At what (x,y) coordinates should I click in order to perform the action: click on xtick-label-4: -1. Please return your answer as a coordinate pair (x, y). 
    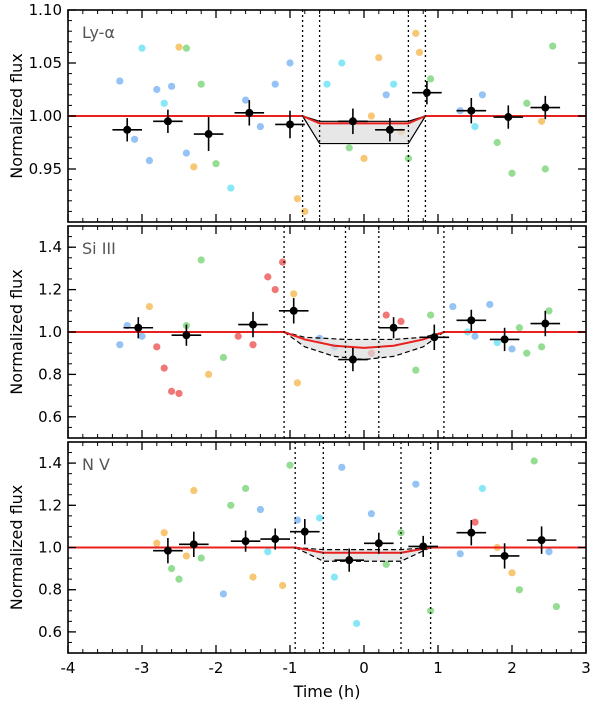
    Looking at the image, I should click on (290, 668).